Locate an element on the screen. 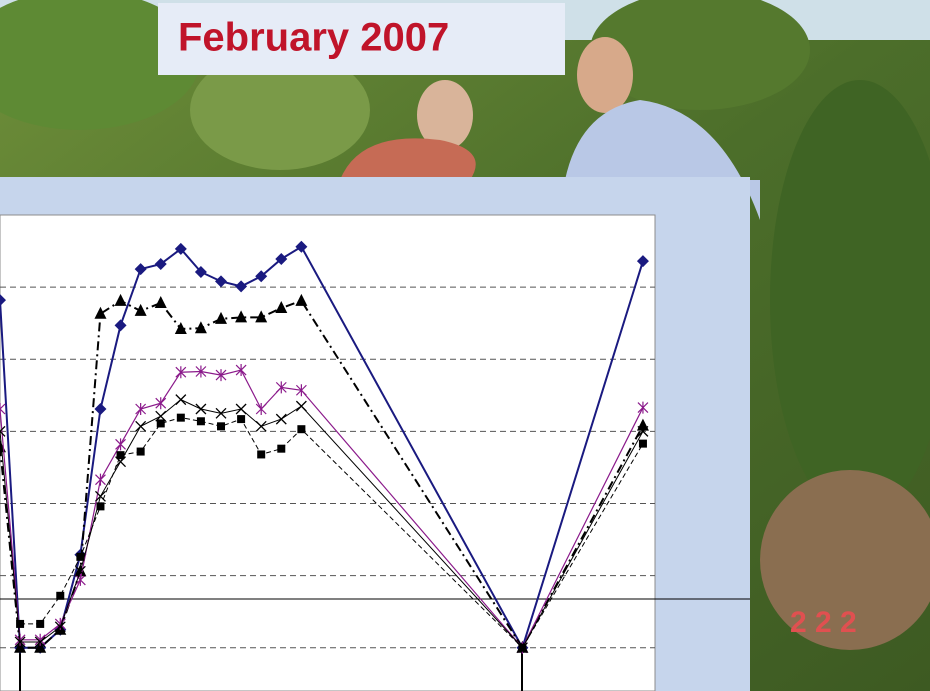 Image resolution: width=930 pixels, height=691 pixels. title-box is located at coordinates (361, 39).